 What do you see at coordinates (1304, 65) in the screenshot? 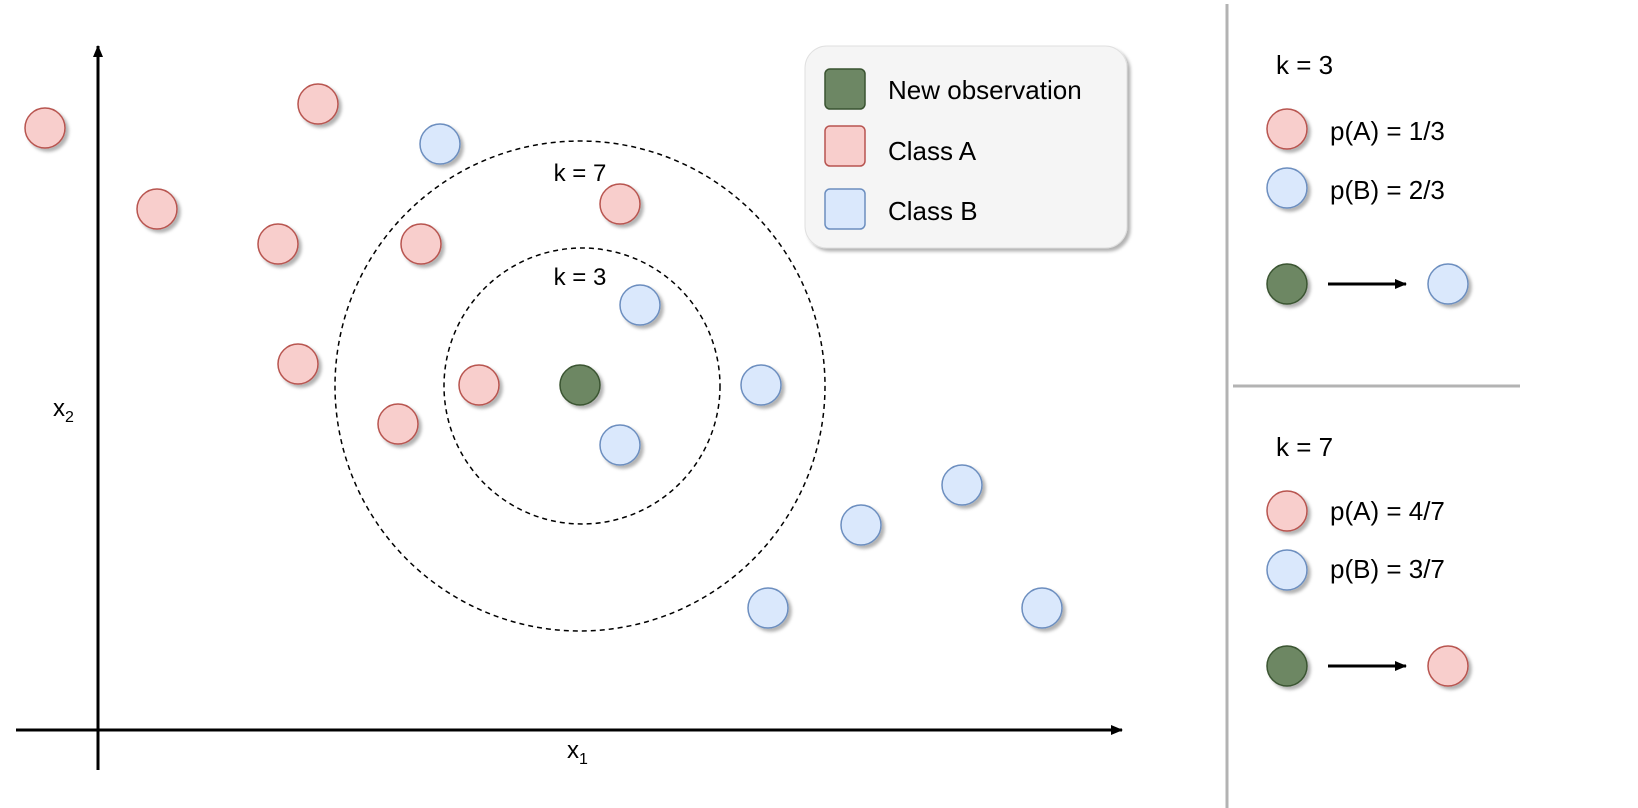
I see `panel-k3-title: k = 3` at bounding box center [1304, 65].